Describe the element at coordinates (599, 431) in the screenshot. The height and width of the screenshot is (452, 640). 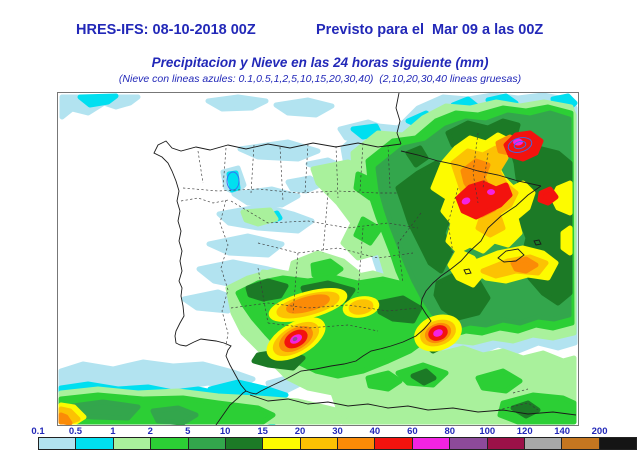
I see `legend-label-200: 200` at that location.